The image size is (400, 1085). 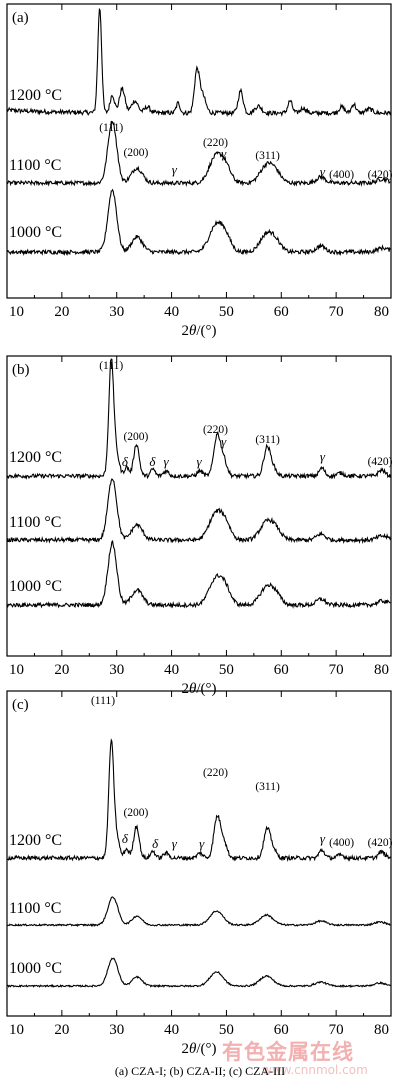 I want to click on watermark-url: www.cnnmol.com, so click(x=315, y=1070).